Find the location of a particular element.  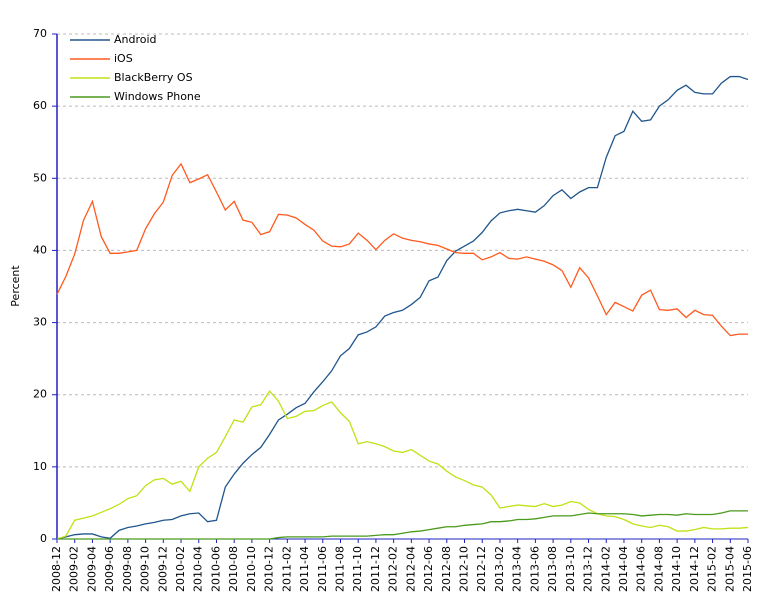

x-tick-label: 2013-08 is located at coordinates (552, 569).